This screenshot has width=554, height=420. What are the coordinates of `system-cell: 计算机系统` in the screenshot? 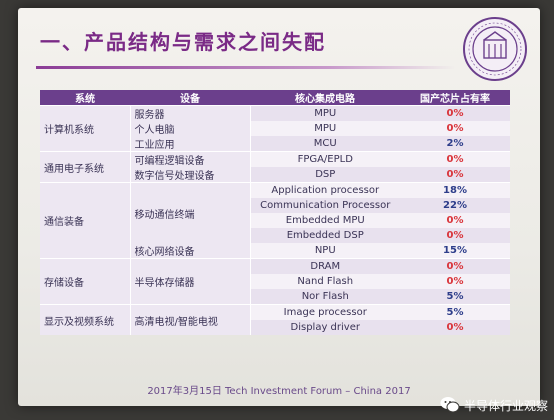 It's located at (85, 128).